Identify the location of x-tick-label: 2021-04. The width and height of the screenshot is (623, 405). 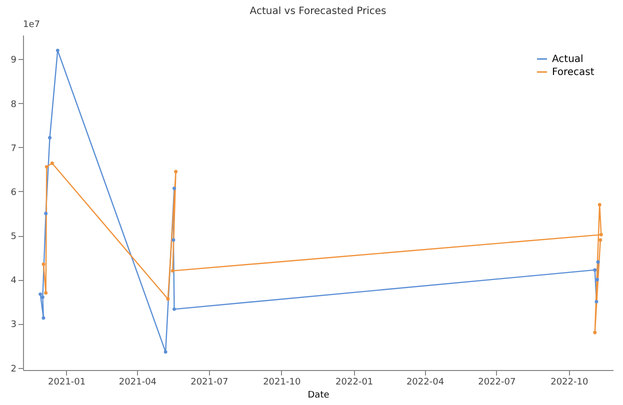
(137, 383).